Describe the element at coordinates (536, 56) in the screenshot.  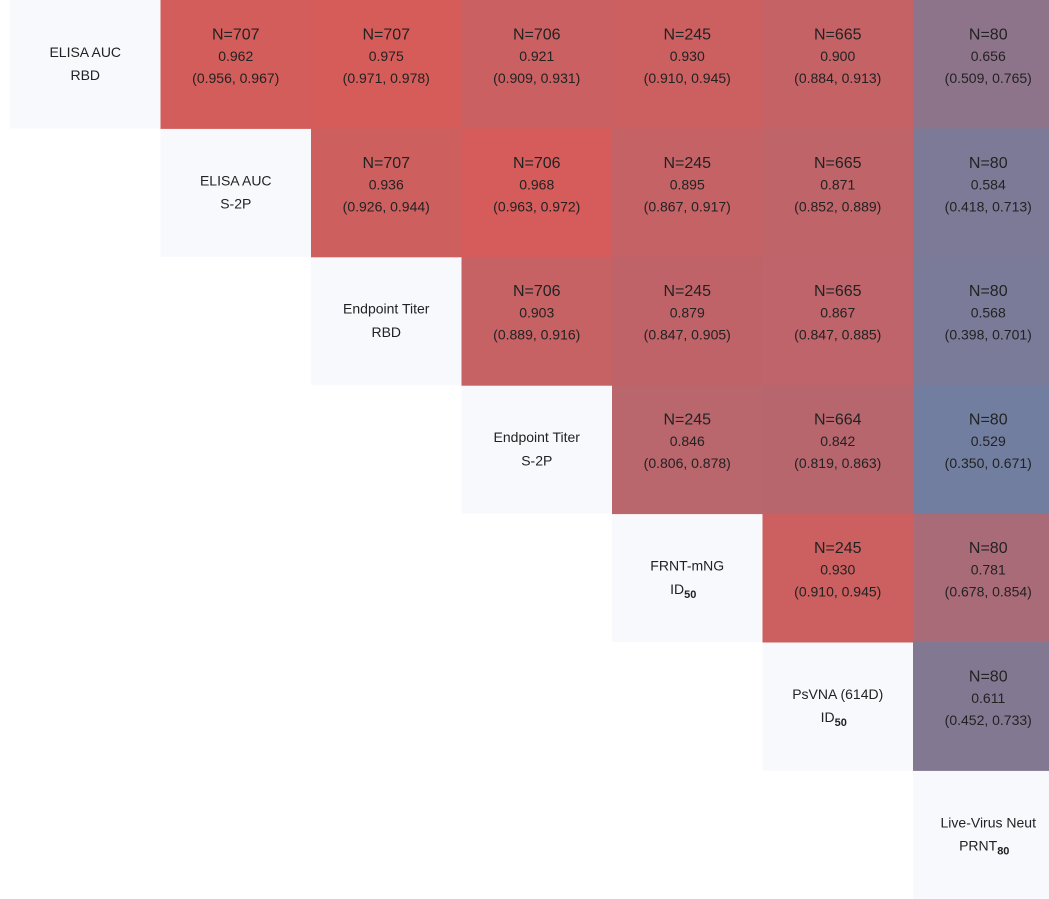
I see `r-label: 0.921` at that location.